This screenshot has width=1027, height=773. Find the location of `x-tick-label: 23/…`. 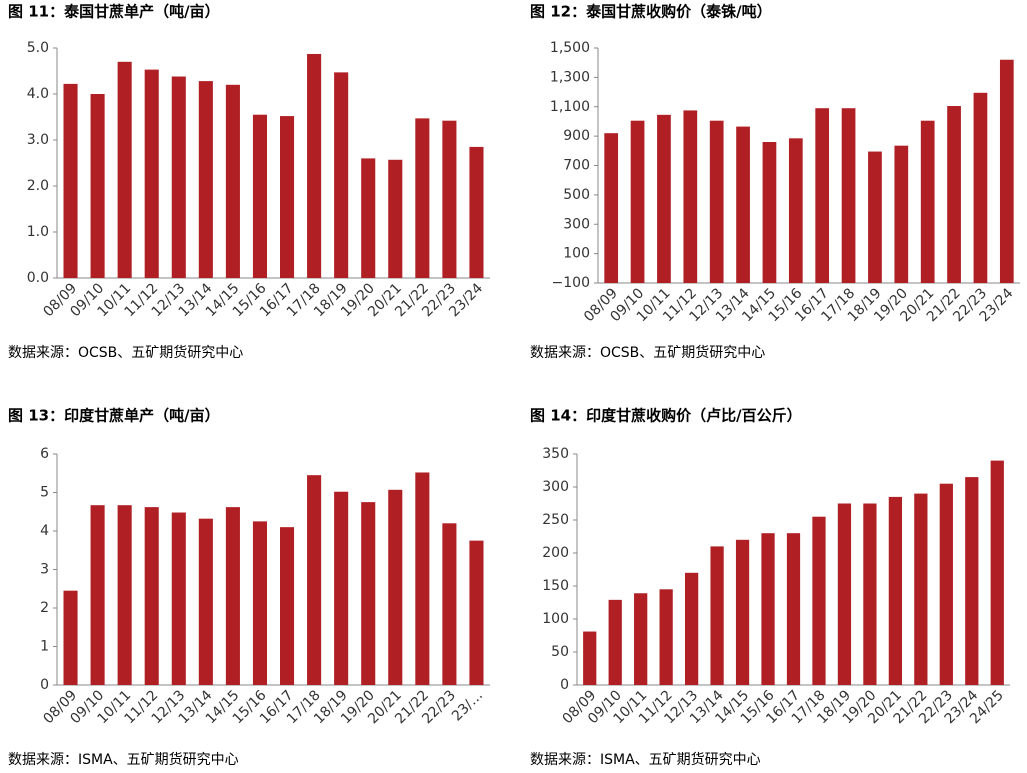

x-tick-label: 23/… is located at coordinates (467, 705).